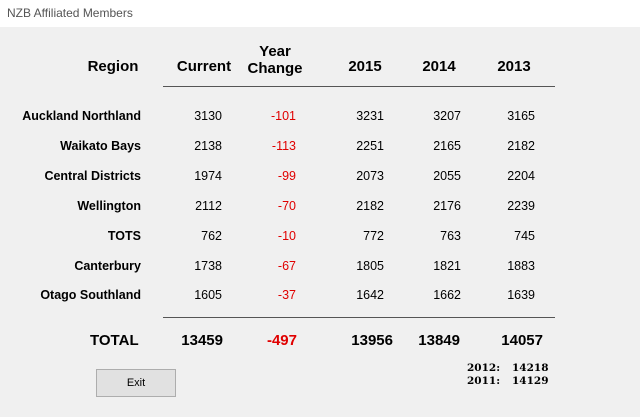 This screenshot has height=417, width=640. What do you see at coordinates (521, 295) in the screenshot?
I see `cell-2013: 1639` at bounding box center [521, 295].